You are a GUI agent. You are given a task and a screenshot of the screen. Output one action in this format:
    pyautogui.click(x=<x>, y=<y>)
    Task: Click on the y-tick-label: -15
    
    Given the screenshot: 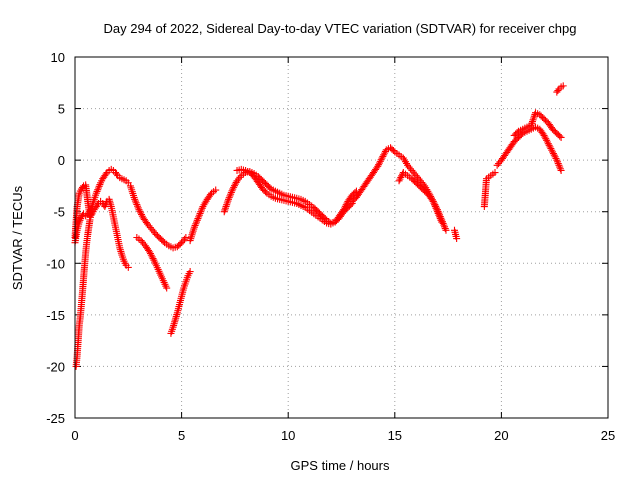 What is the action you would take?
    pyautogui.click(x=55, y=315)
    